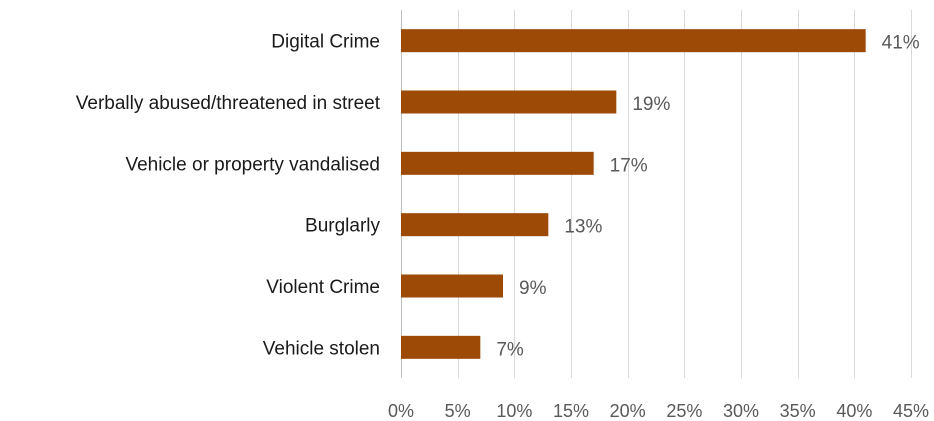  Describe the element at coordinates (628, 411) in the screenshot. I see `x-tick-label: 20%` at that location.